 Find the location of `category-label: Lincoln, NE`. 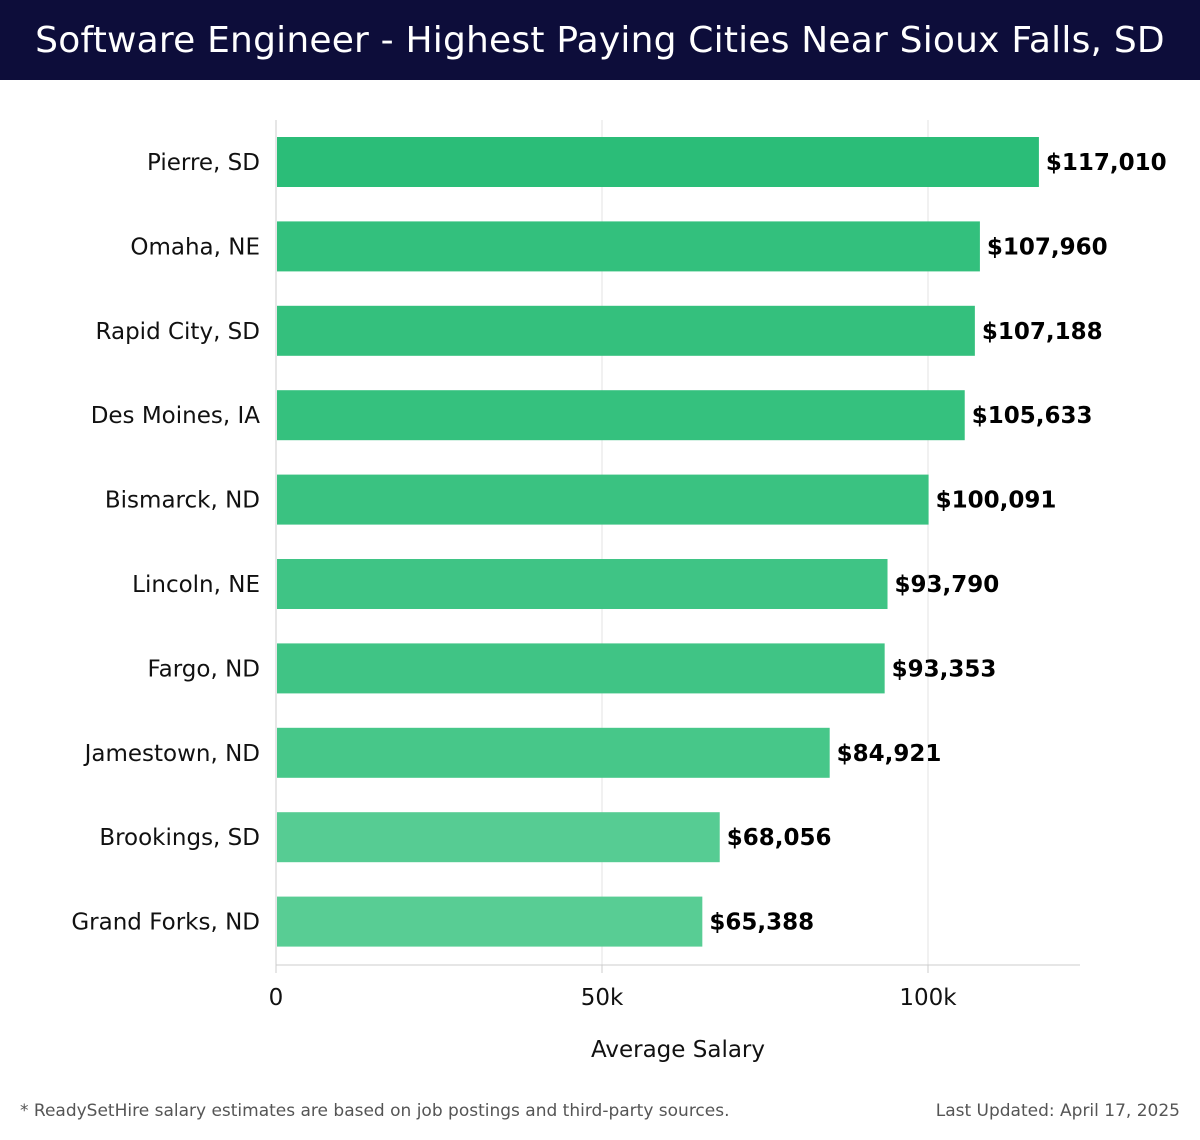

category-label: Lincoln, NE is located at coordinates (196, 585).